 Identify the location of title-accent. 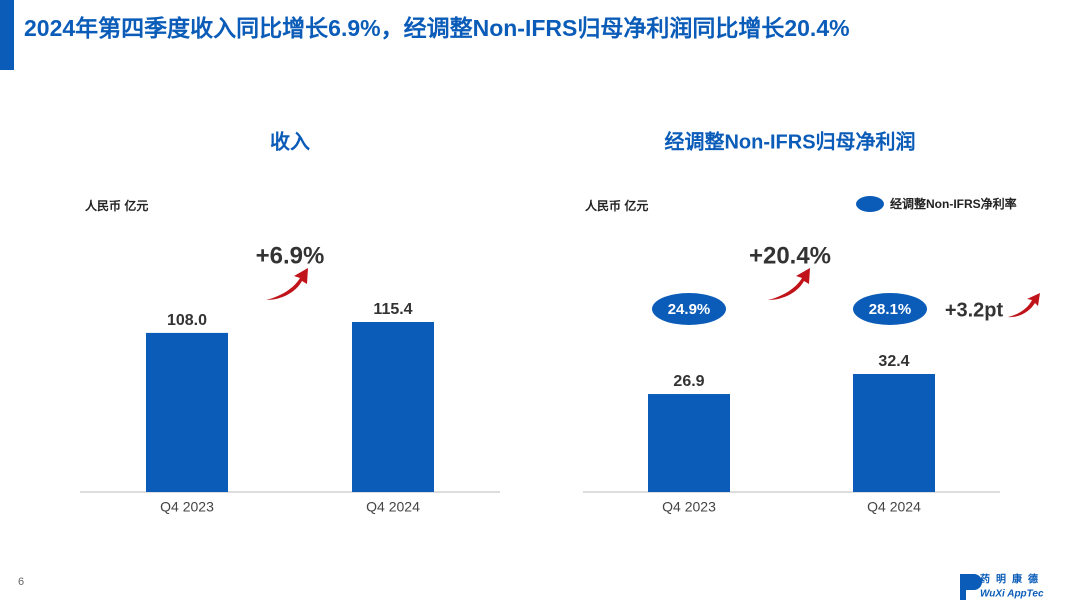
(7, 35).